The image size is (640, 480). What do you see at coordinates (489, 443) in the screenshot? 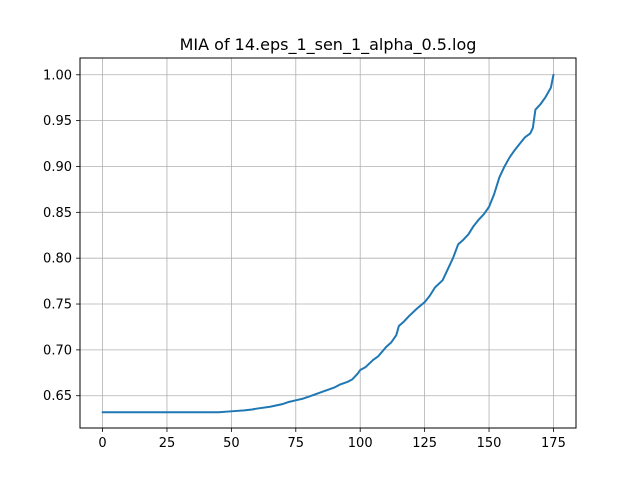
I see `x-tick-label: 150` at bounding box center [489, 443].